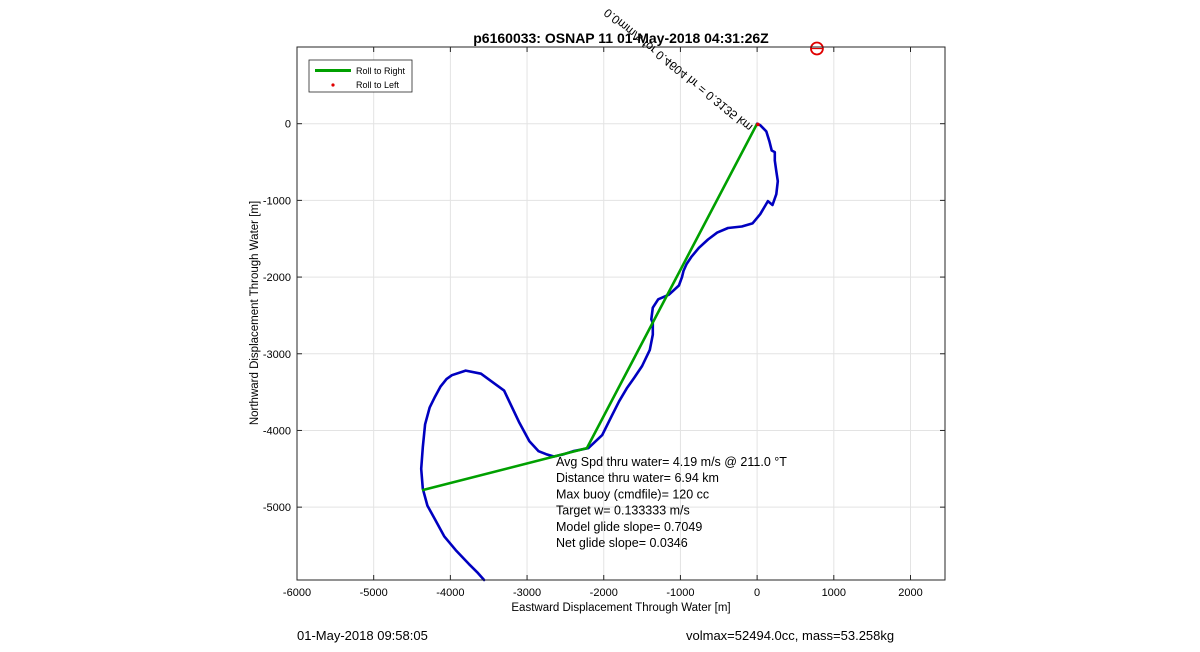  I want to click on footer-volmax-mass: volmax=52494.0cc, mass=53.258kg, so click(790, 635).